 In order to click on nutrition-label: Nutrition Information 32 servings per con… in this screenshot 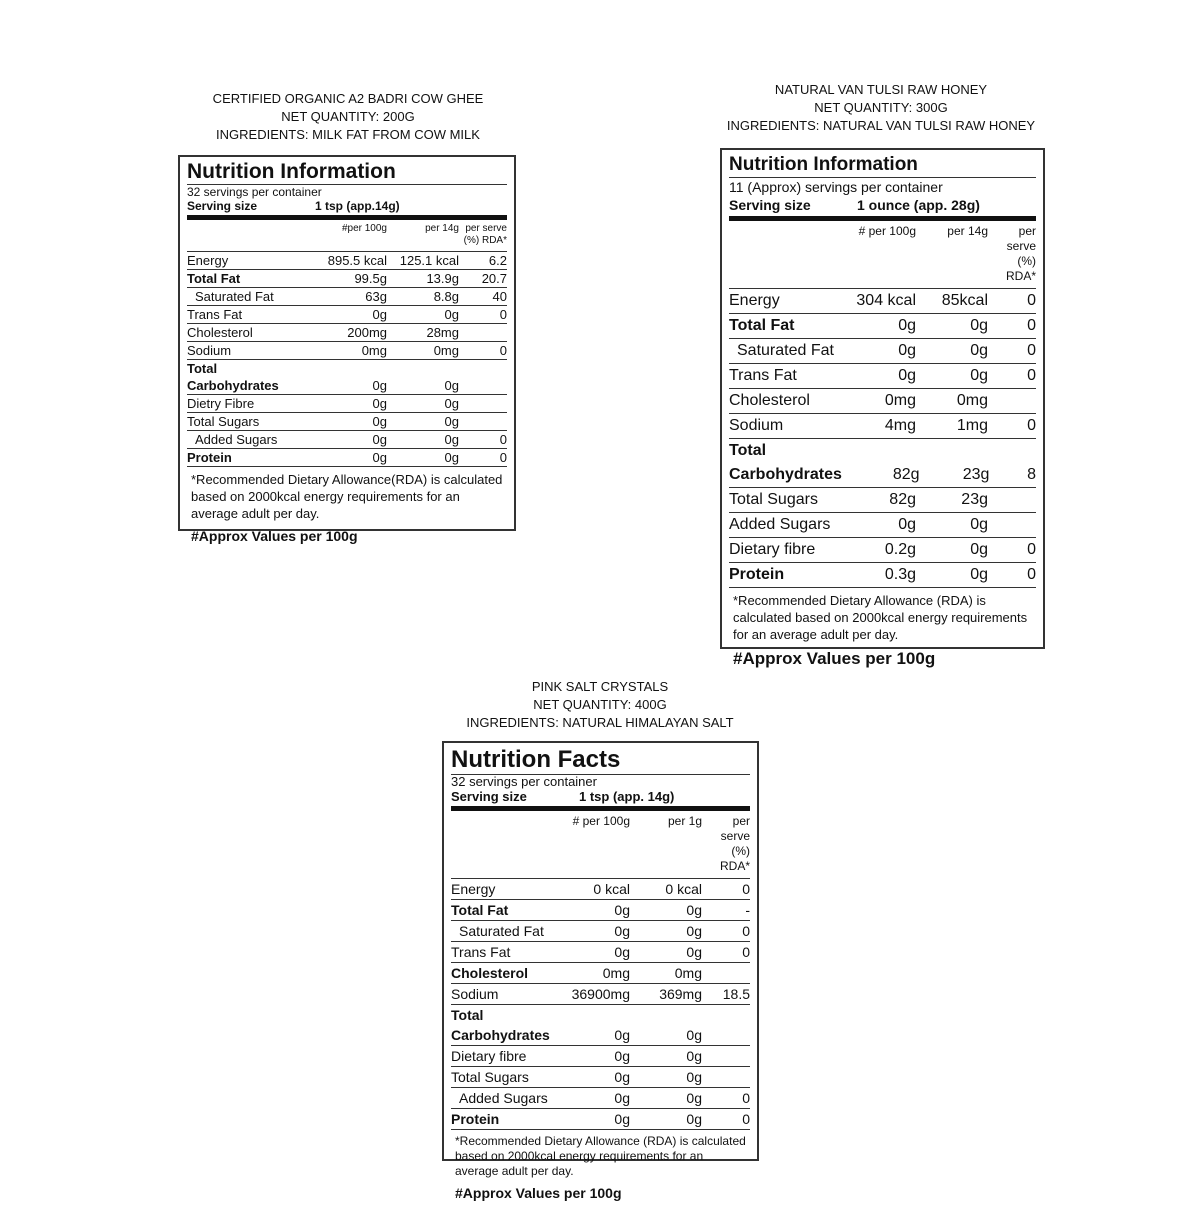, I will do `click(347, 349)`.